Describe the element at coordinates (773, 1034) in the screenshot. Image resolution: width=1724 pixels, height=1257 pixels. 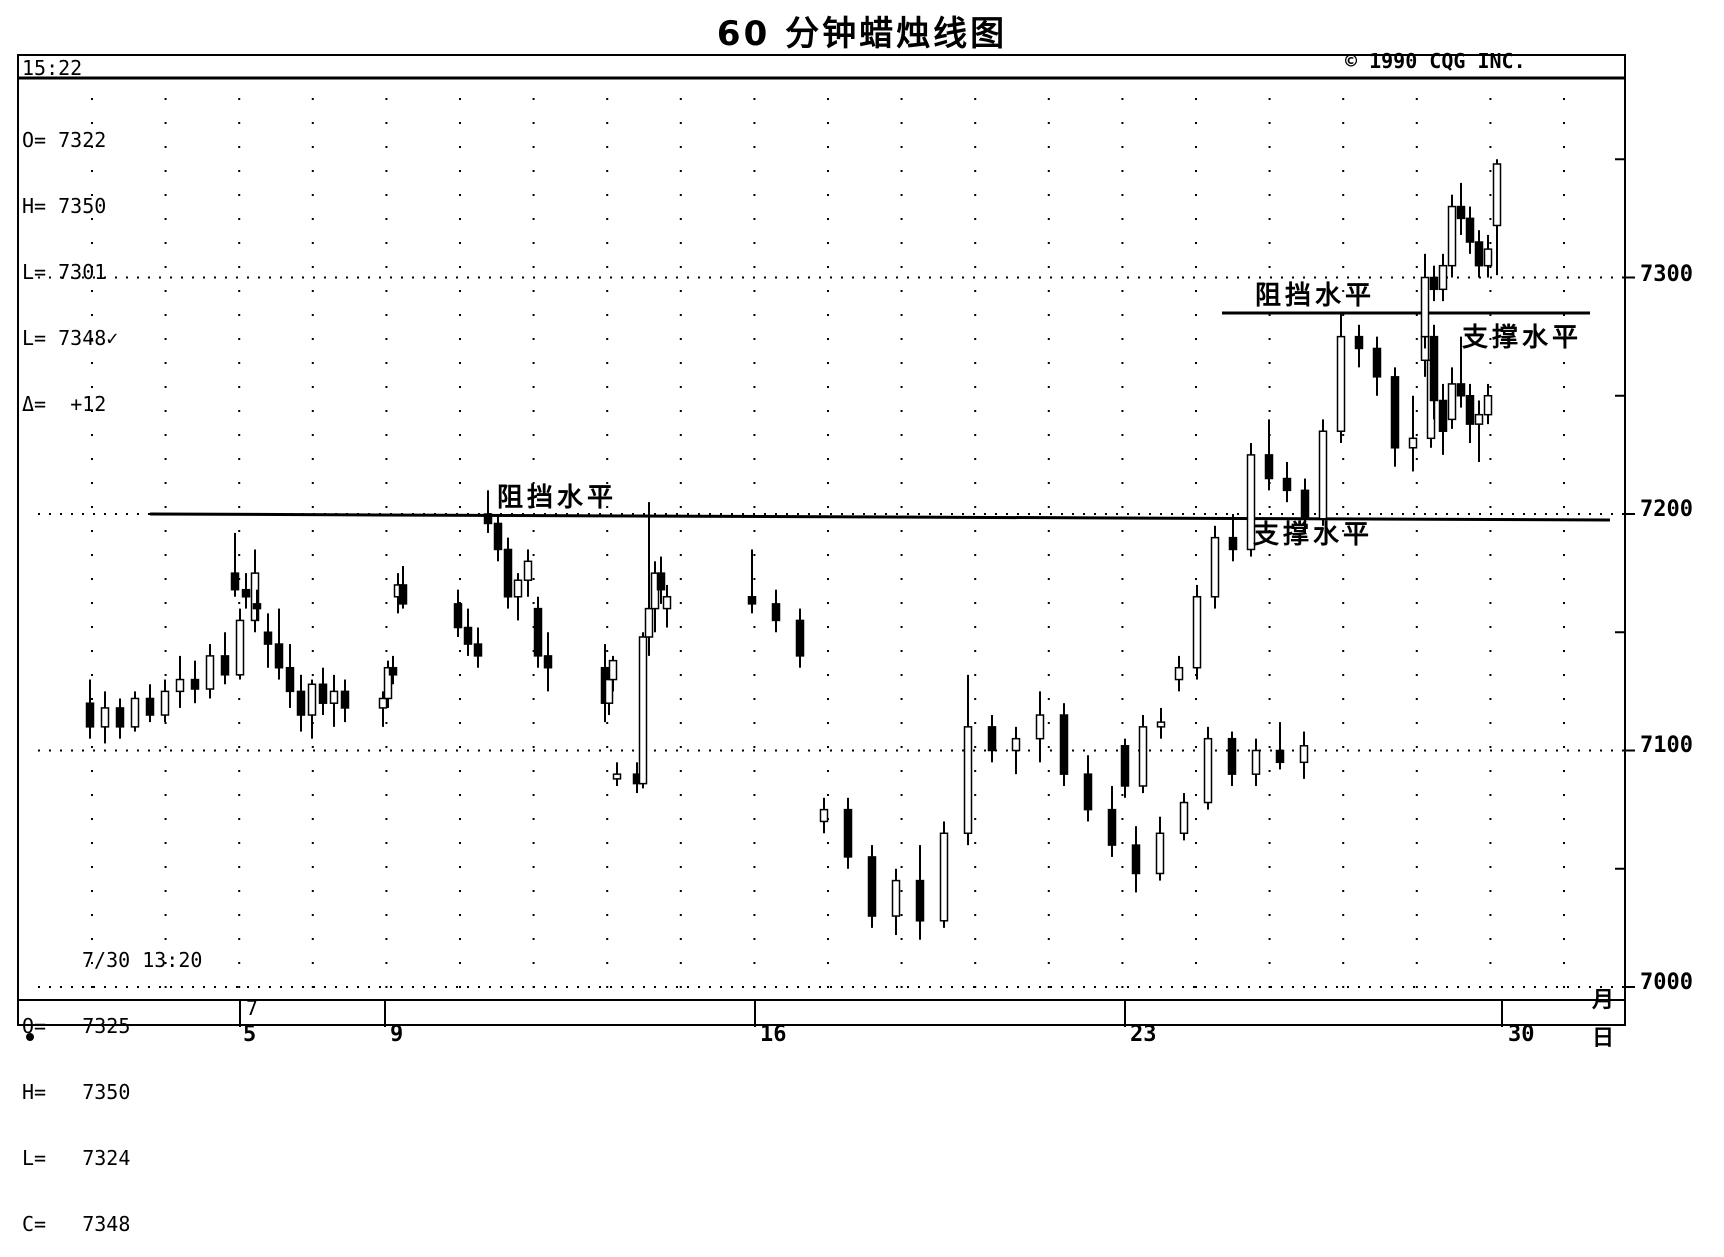
I see `x-tick-label: 16` at that location.